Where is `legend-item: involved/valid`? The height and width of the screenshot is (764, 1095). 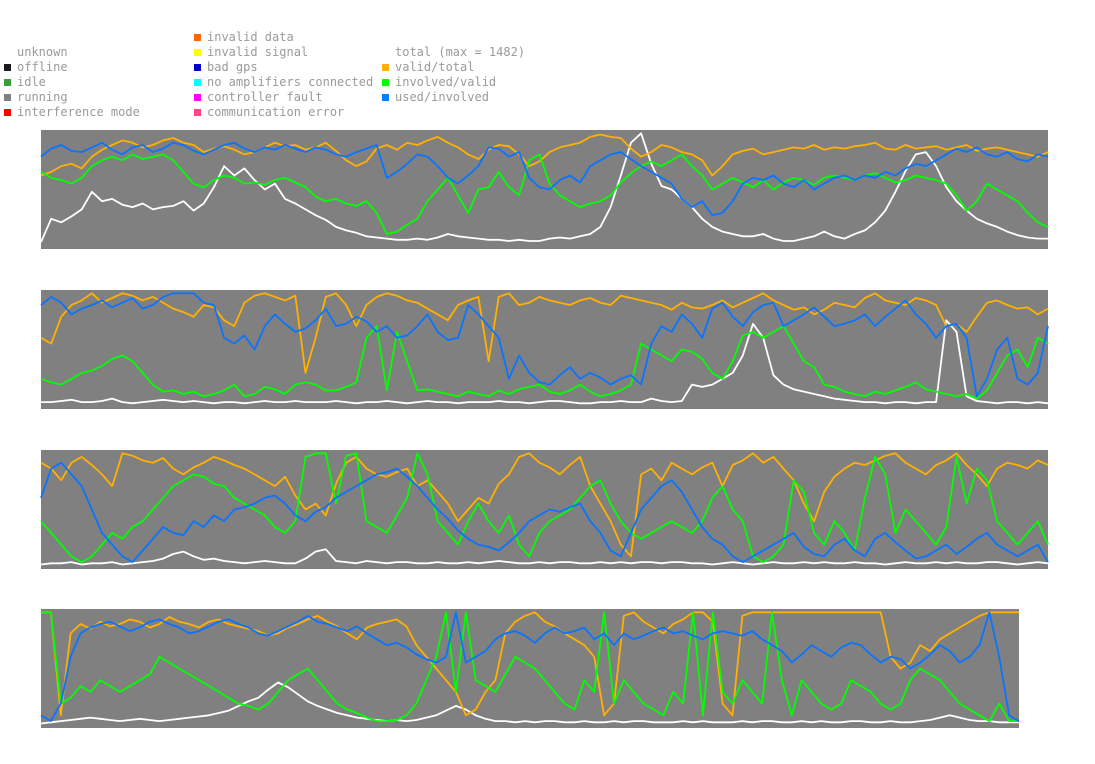
legend-item: involved/valid is located at coordinates (453, 82).